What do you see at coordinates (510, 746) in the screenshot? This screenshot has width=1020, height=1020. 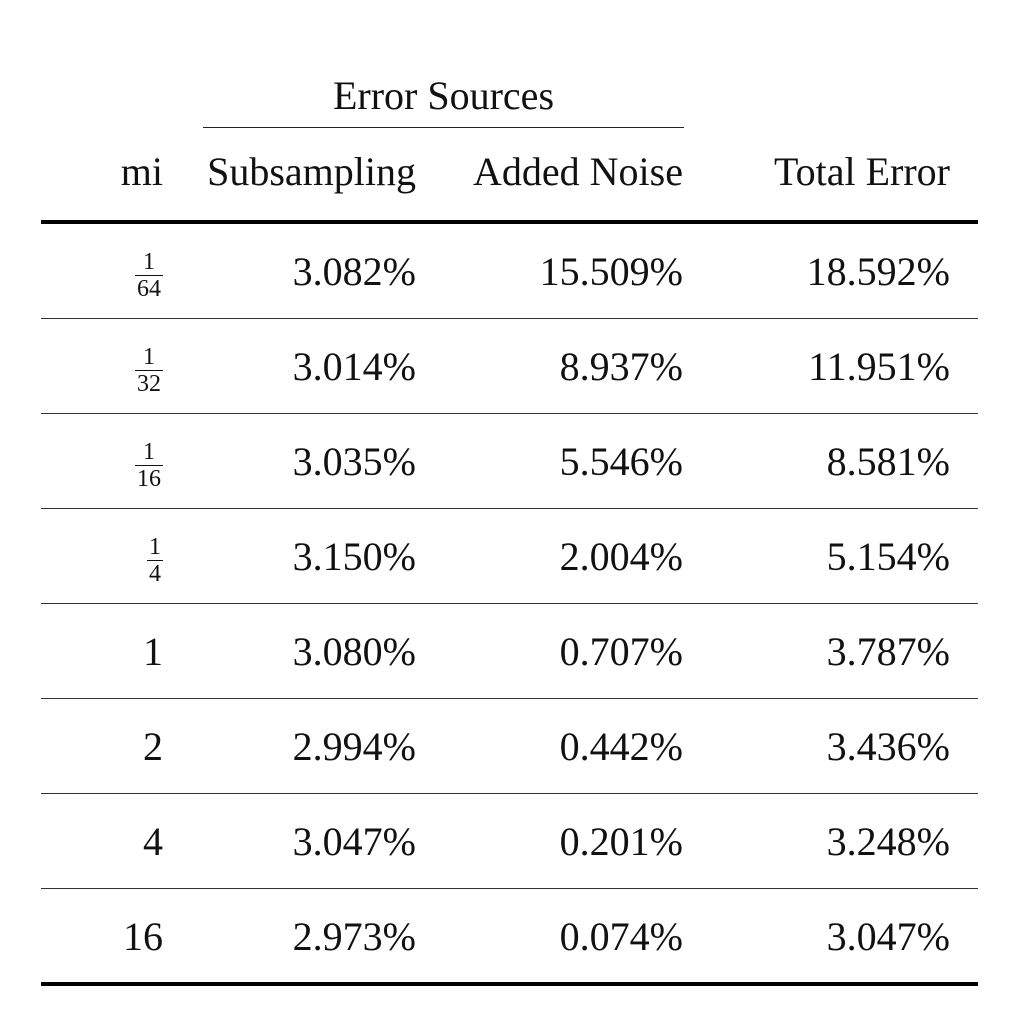 I see `table-row: 2 2.994% 0.442% 3.436%` at bounding box center [510, 746].